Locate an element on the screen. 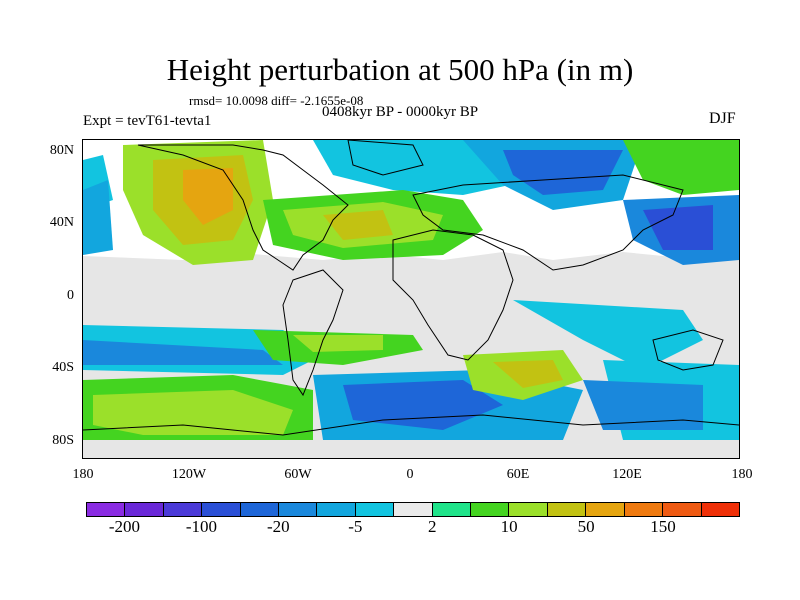 Image resolution: width=800 pixels, height=600 pixels. coastline-south-america is located at coordinates (313, 333).